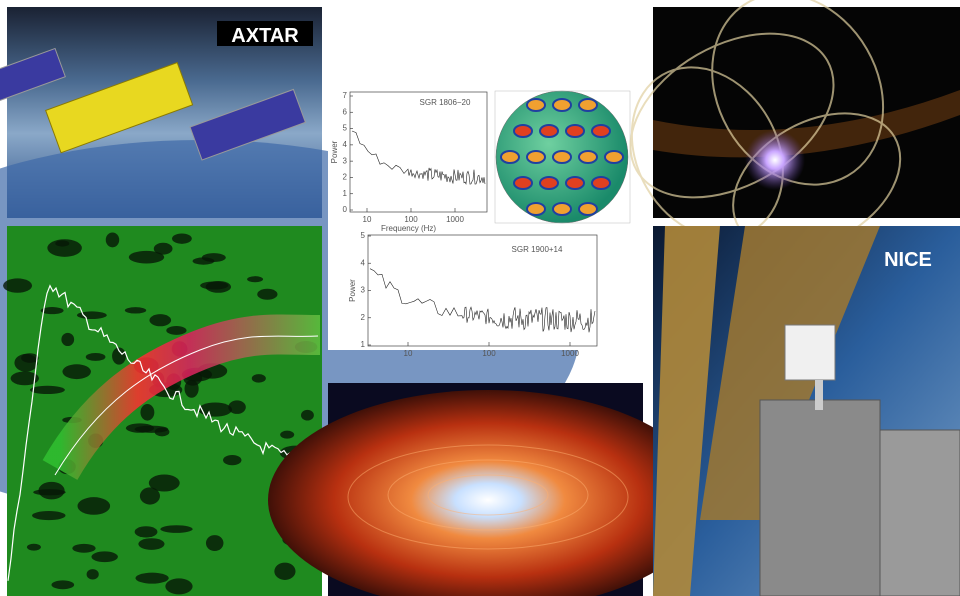  Describe the element at coordinates (345, 95) in the screenshot. I see `y-tick-label: 7` at that location.